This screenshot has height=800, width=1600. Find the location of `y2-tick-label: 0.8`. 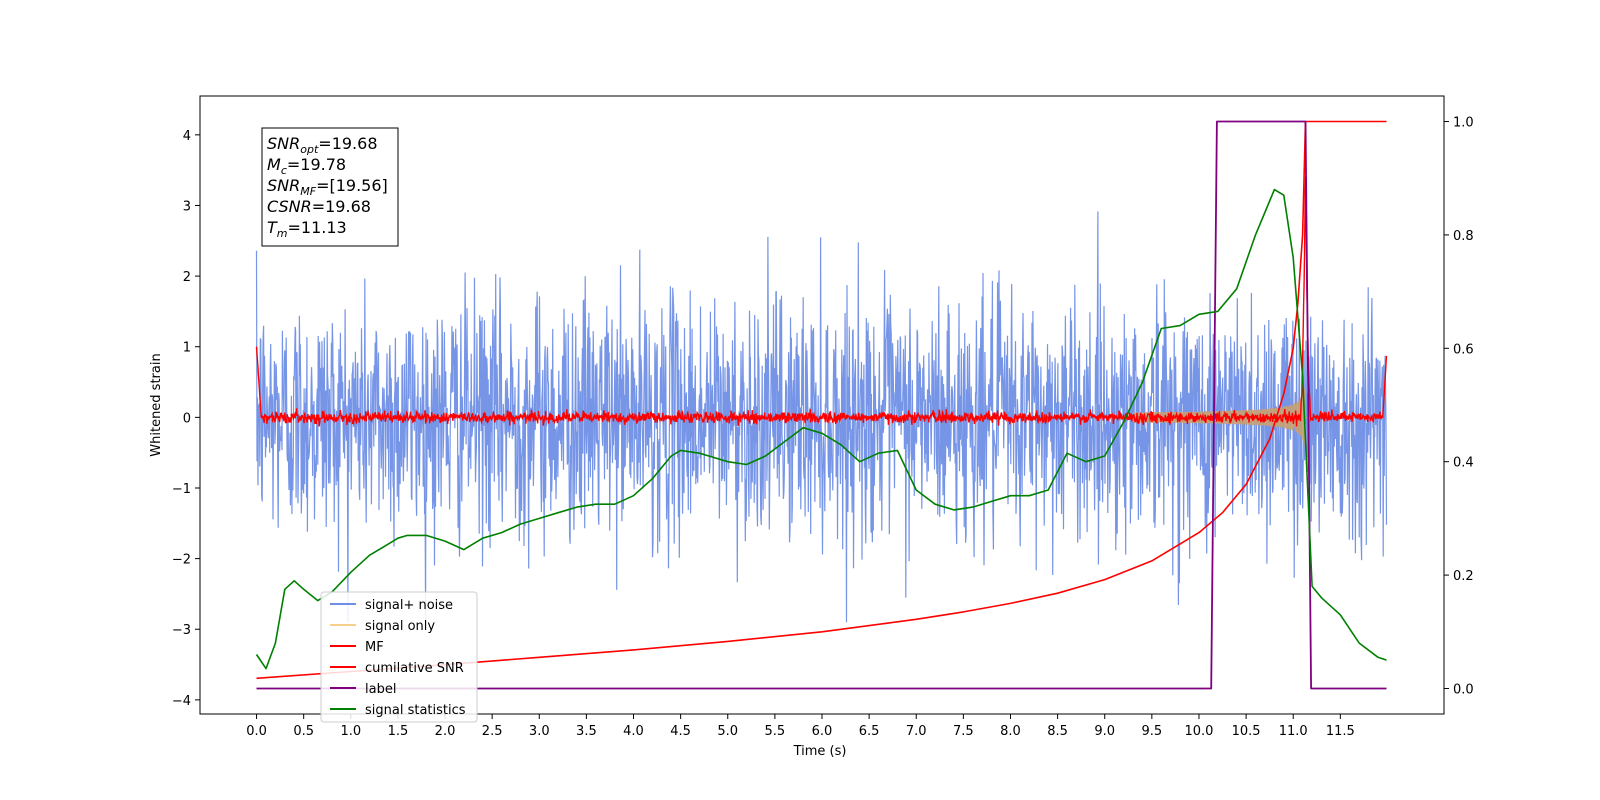

y2-tick-label: 0.8 is located at coordinates (1463, 236).